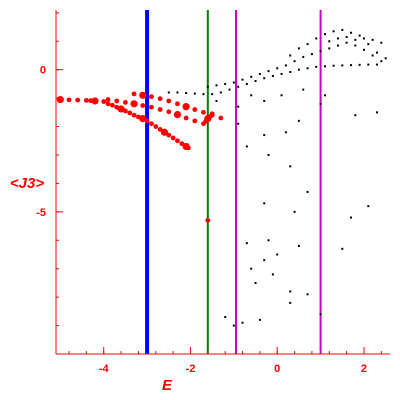 The image size is (400, 400). What do you see at coordinates (364, 369) in the screenshot?
I see `x-tick-label-4: 2` at bounding box center [364, 369].